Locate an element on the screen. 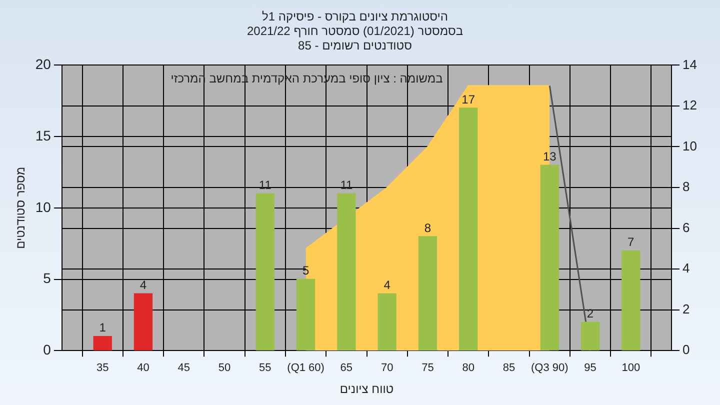 Image resolution: width=720 pixels, height=405 pixels. x-tick-label: (Q1 60) is located at coordinates (305, 368).